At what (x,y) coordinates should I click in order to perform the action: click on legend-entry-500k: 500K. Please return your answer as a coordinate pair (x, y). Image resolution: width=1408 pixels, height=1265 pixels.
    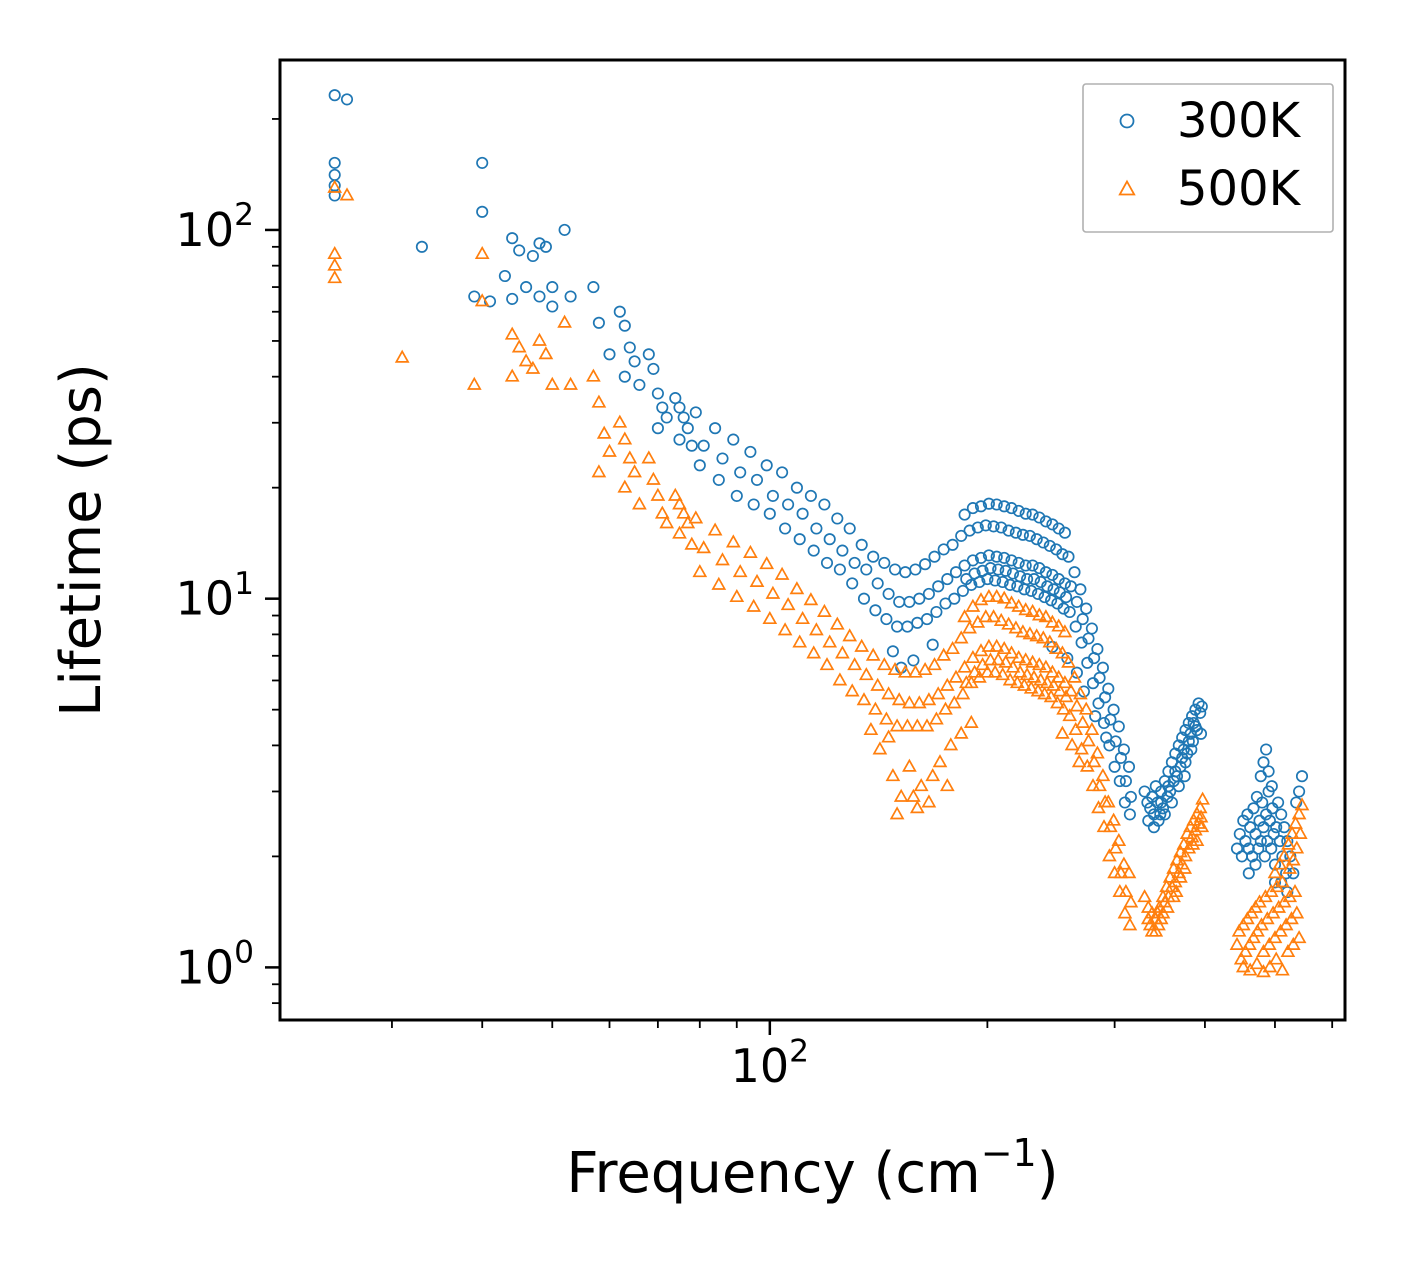
    Looking at the image, I should click on (1210, 189).